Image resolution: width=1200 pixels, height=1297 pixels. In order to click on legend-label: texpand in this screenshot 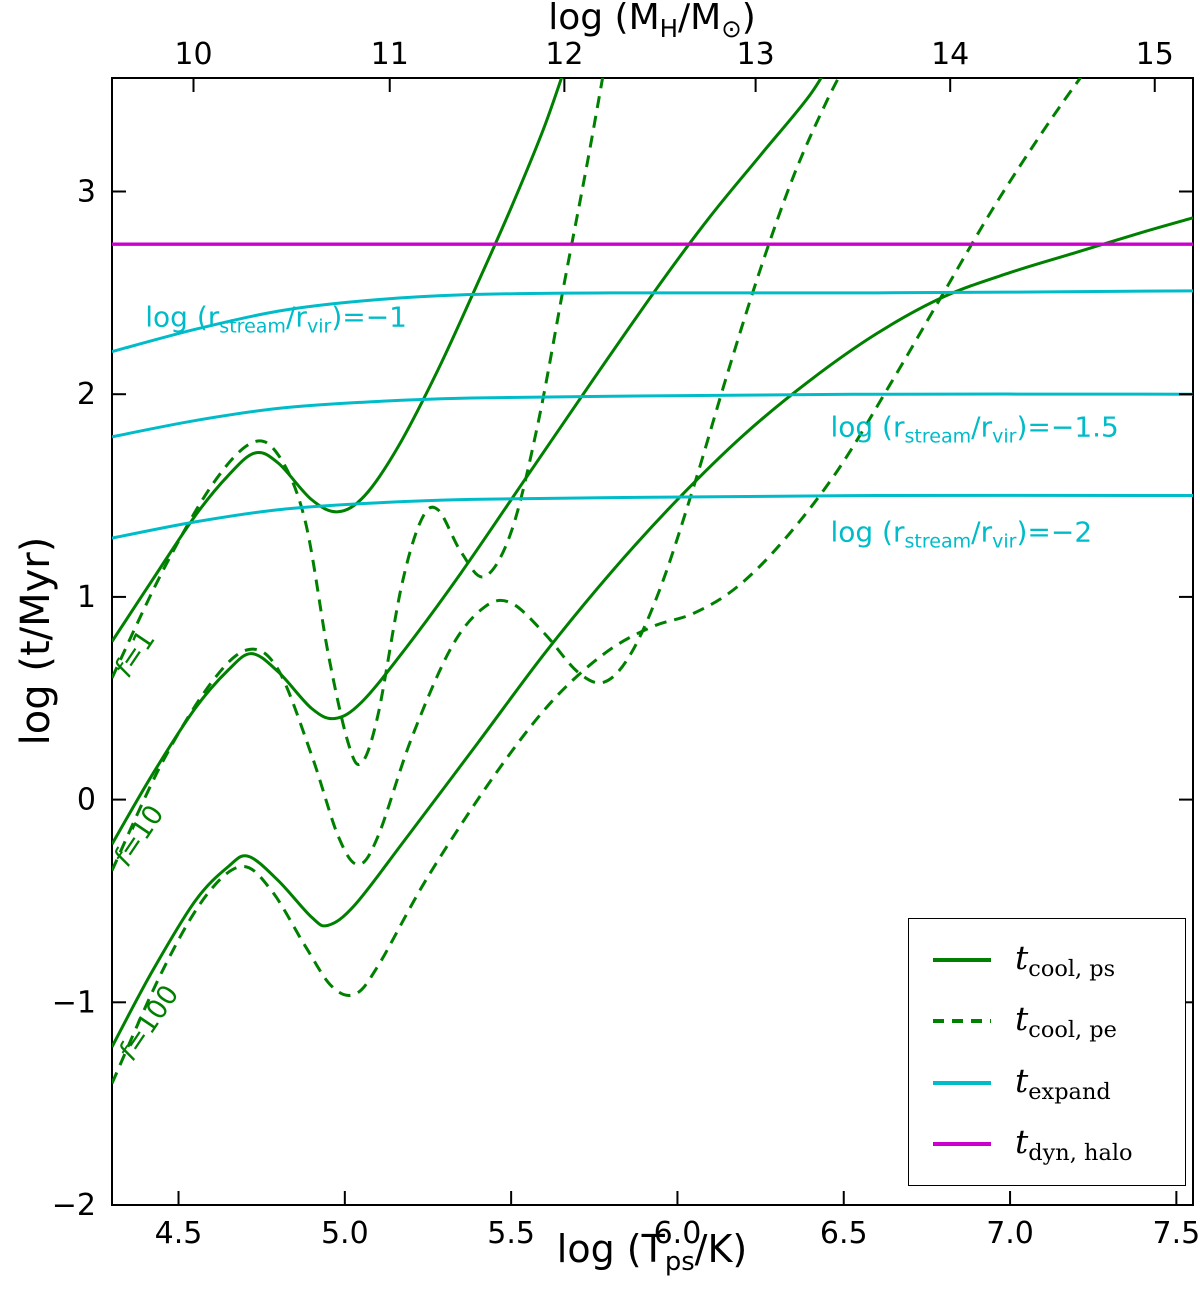, I will do `click(1063, 1082)`.